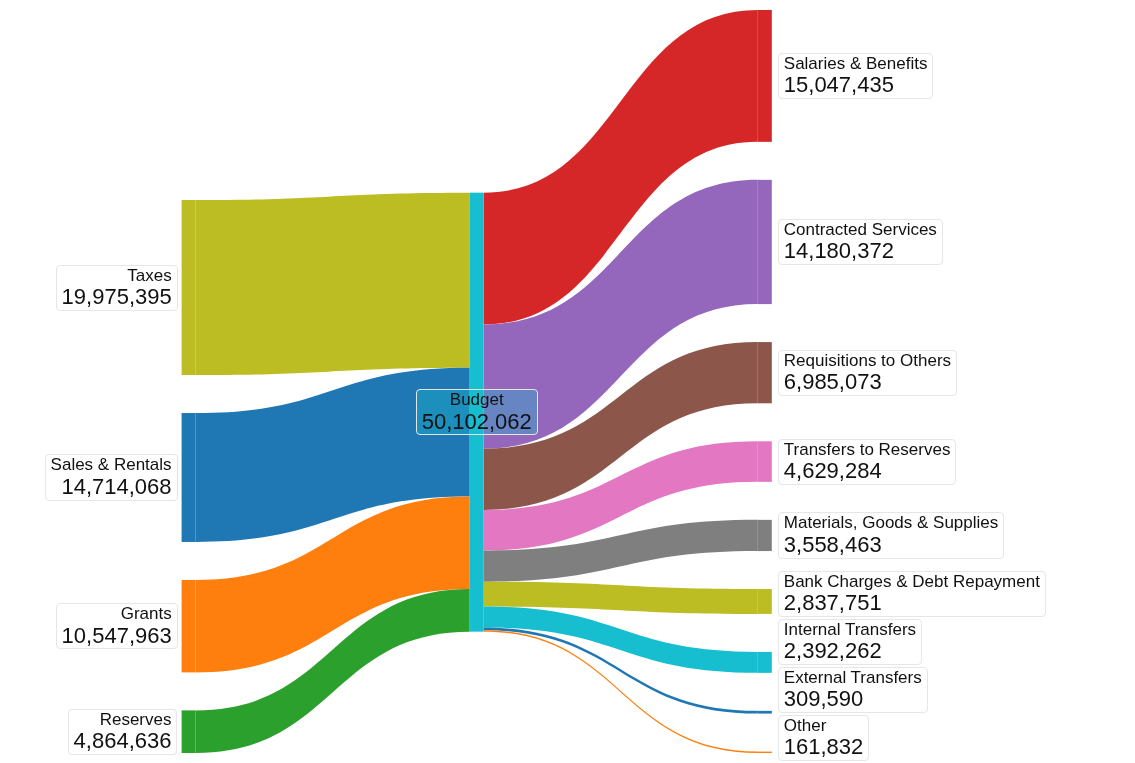 The height and width of the screenshot is (763, 1135). What do you see at coordinates (855, 63) in the screenshot?
I see `category-label: Salaries & Benefits` at bounding box center [855, 63].